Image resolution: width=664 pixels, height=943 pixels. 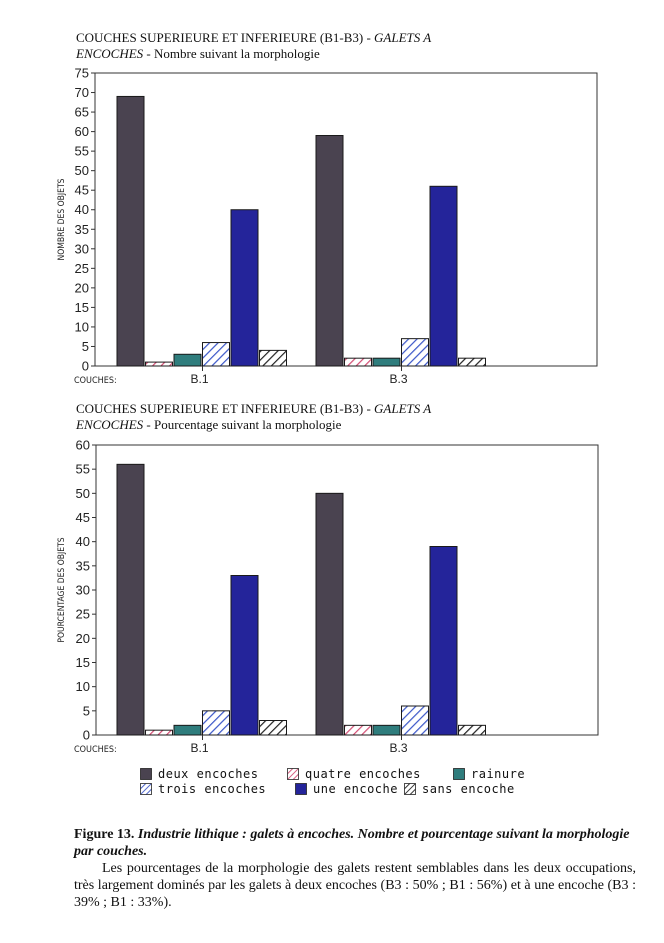 What do you see at coordinates (134, 834) in the screenshot?
I see `caption-sep: .` at bounding box center [134, 834].